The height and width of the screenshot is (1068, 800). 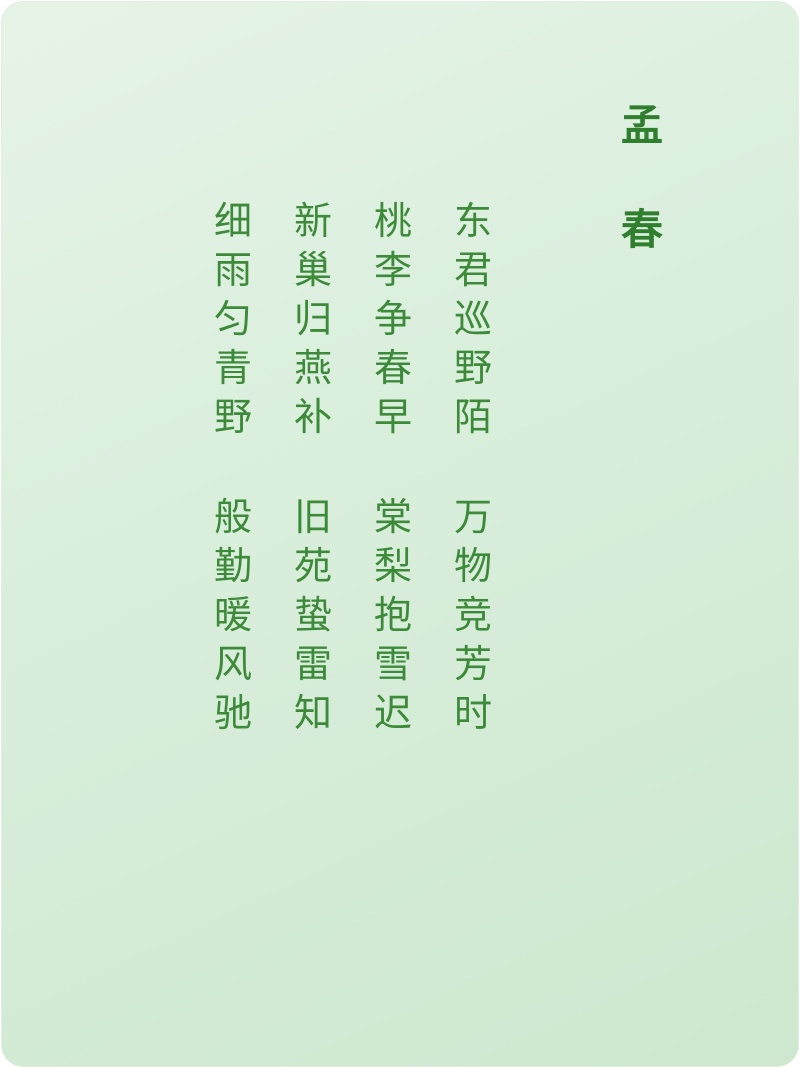 I want to click on stanza1-column-1: 东 君 巡 野 陌, so click(x=473, y=319).